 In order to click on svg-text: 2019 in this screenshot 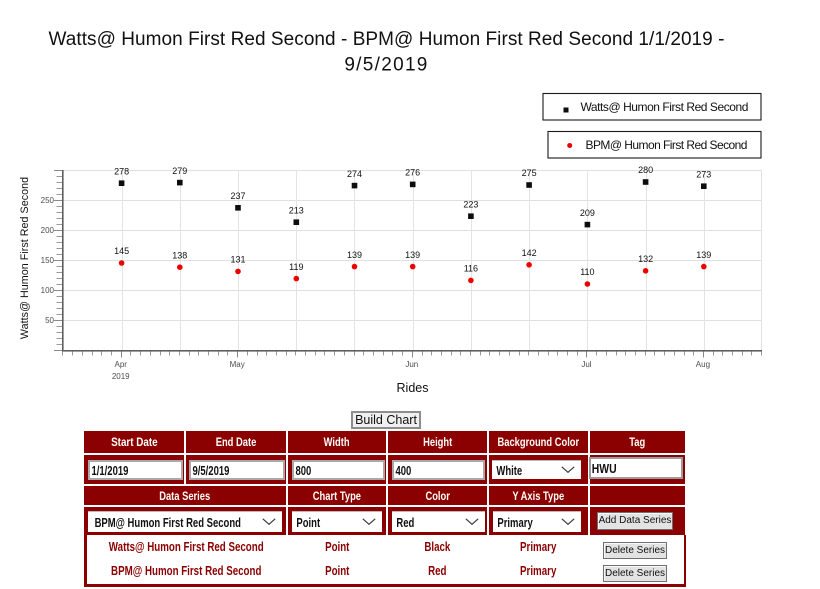, I will do `click(121, 376)`.